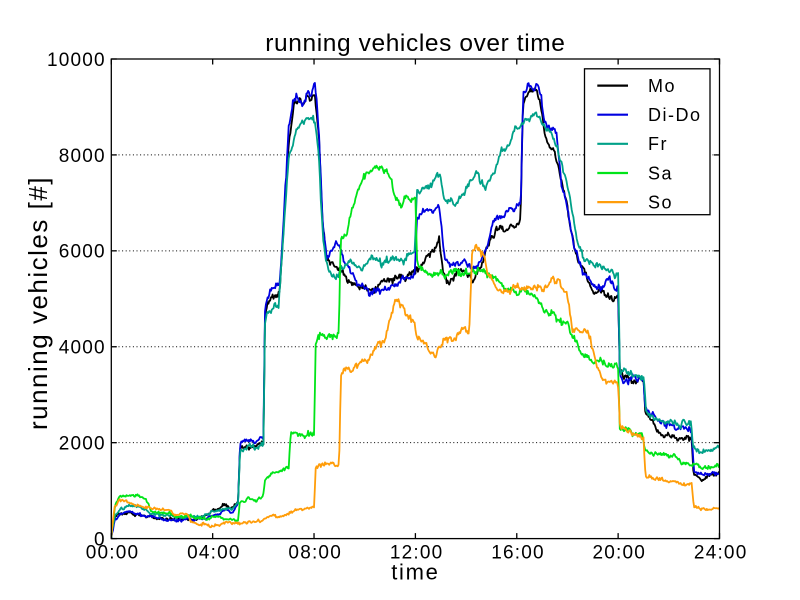 The width and height of the screenshot is (800, 600). What do you see at coordinates (658, 144) in the screenshot?
I see `svg-text: Fr` at bounding box center [658, 144].